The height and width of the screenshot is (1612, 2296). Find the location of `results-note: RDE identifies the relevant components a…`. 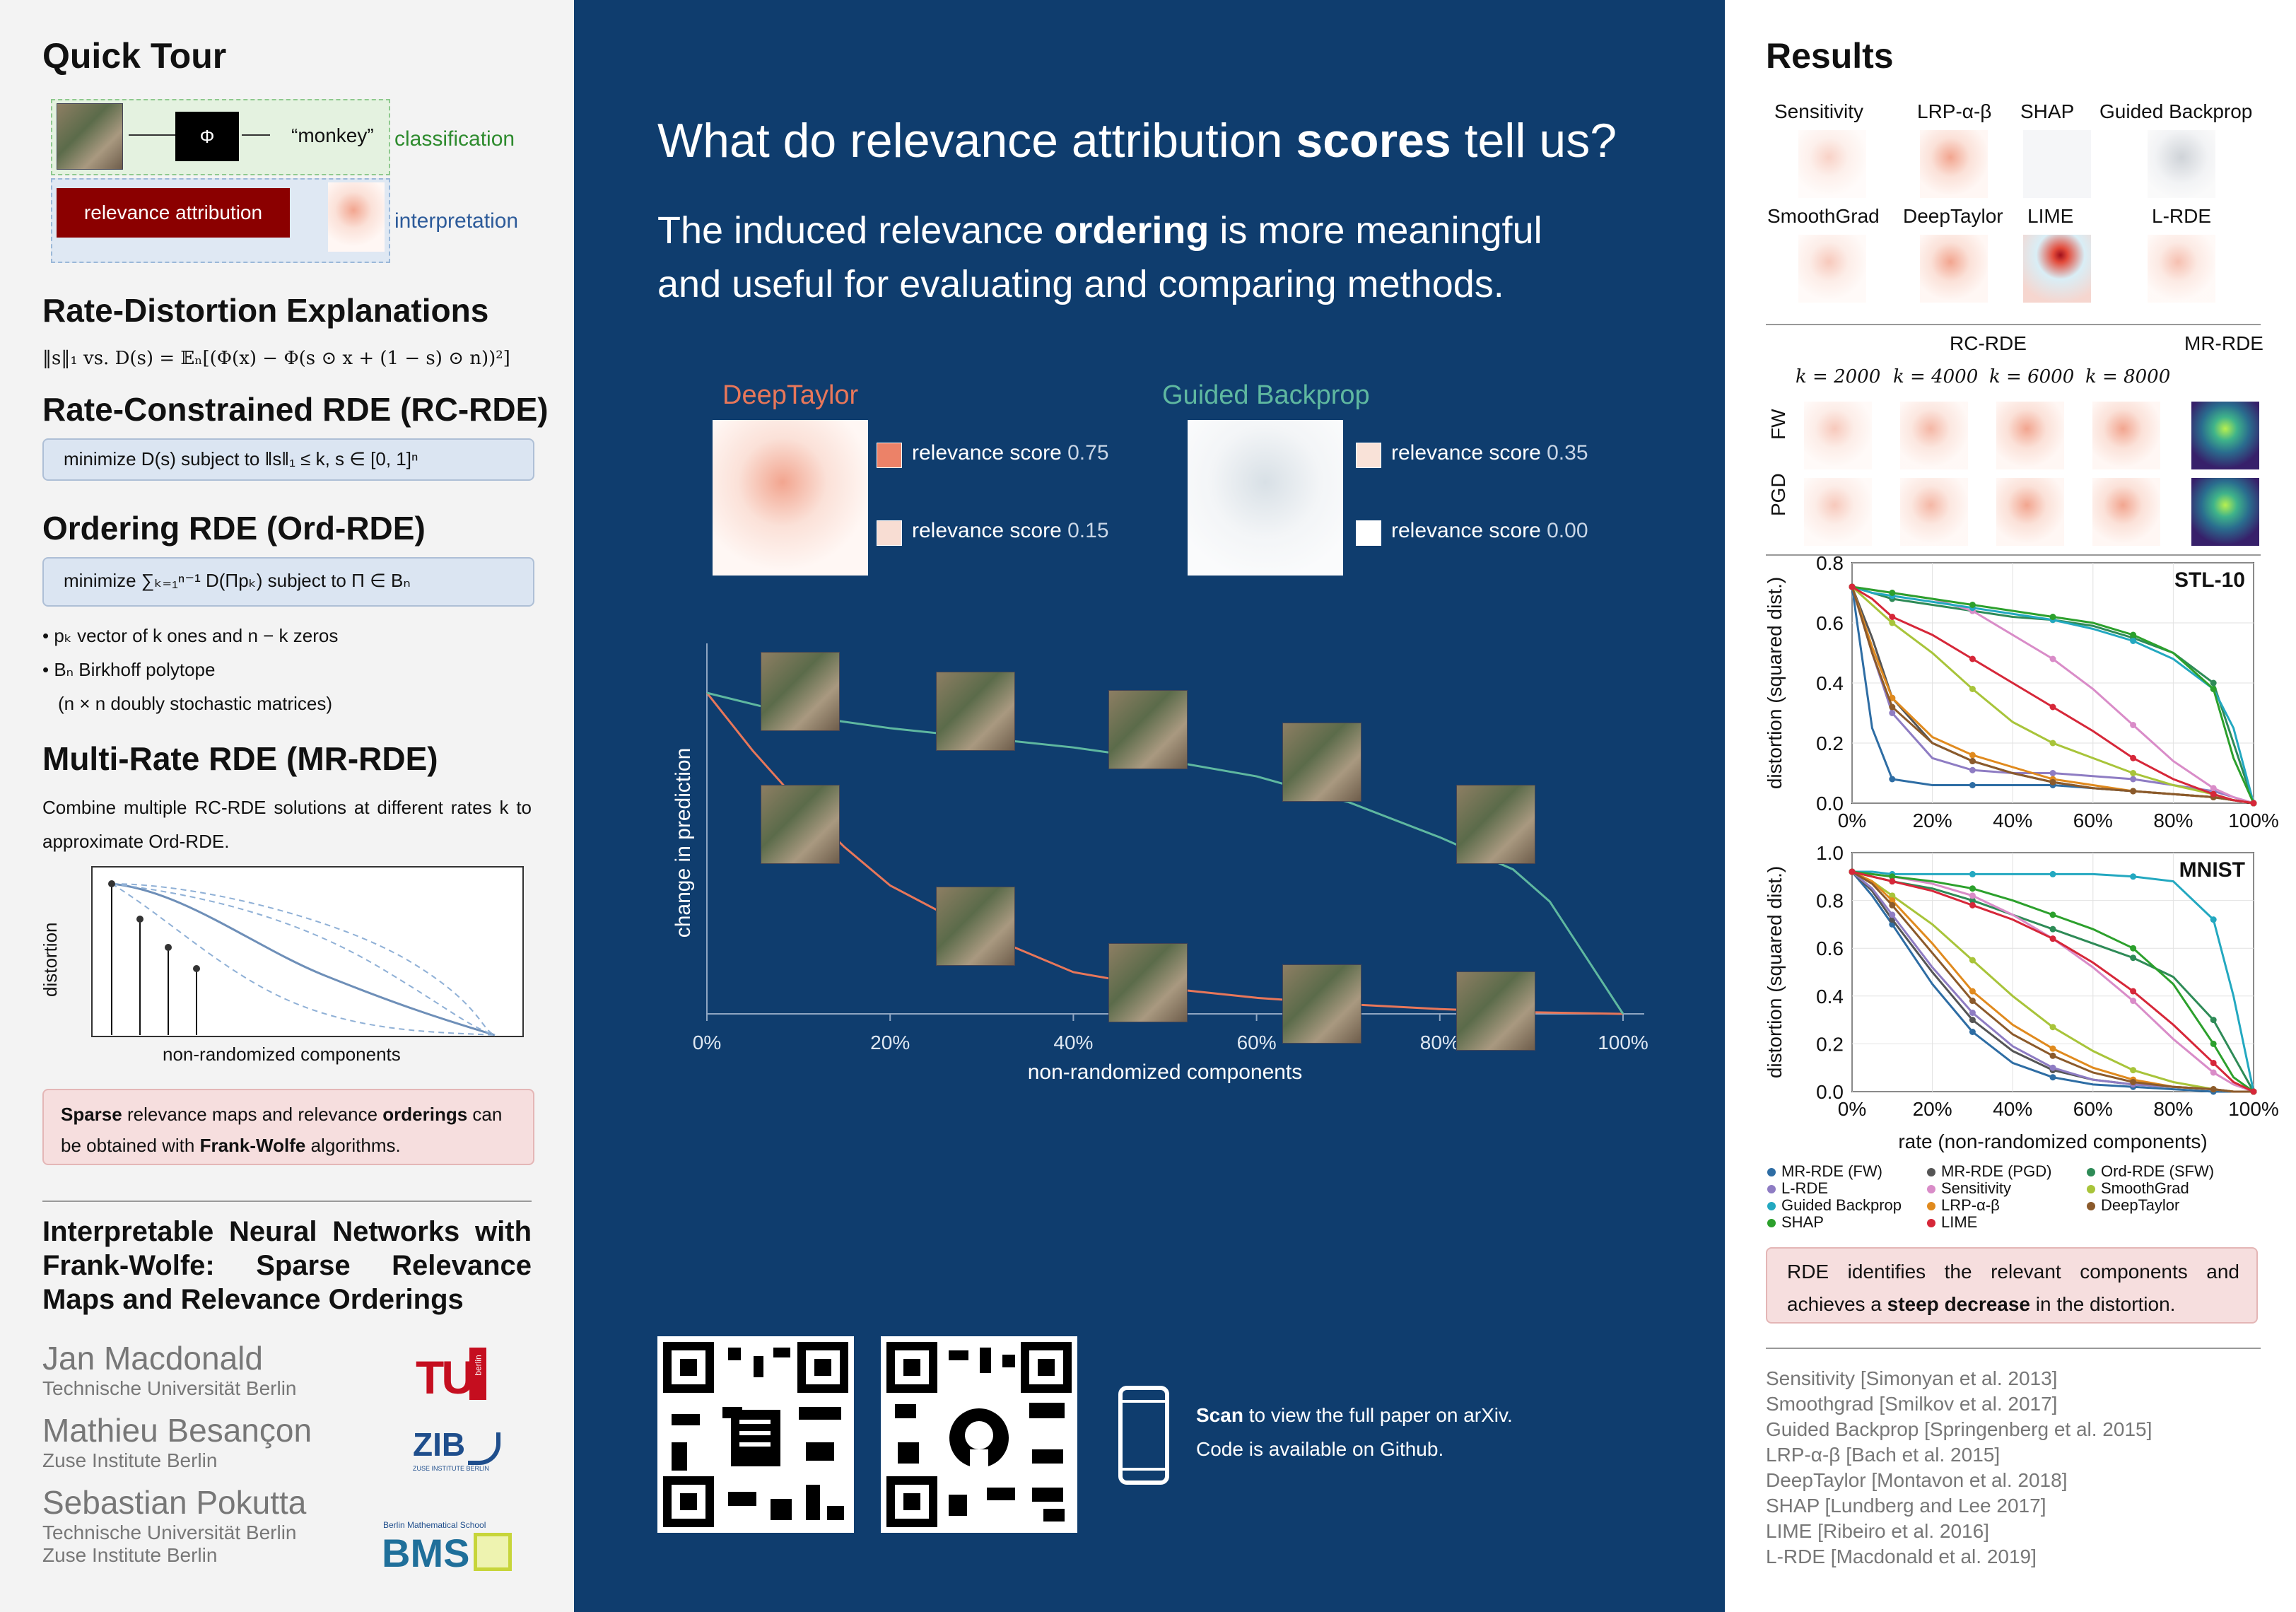

results-note: RDE identifies the relevant components a… is located at coordinates (2012, 1285).